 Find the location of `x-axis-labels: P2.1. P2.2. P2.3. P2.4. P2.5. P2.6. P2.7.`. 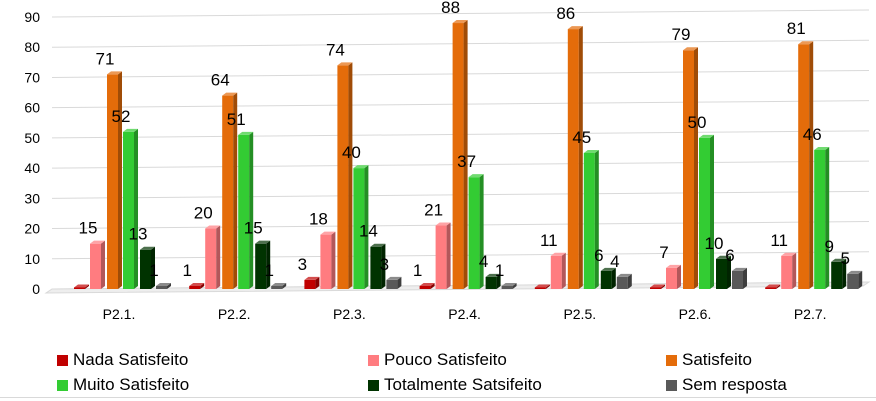

x-axis-labels: P2.1. P2.2. P2.3. P2.4. P2.5. P2.6. P2.7. is located at coordinates (465, 314).